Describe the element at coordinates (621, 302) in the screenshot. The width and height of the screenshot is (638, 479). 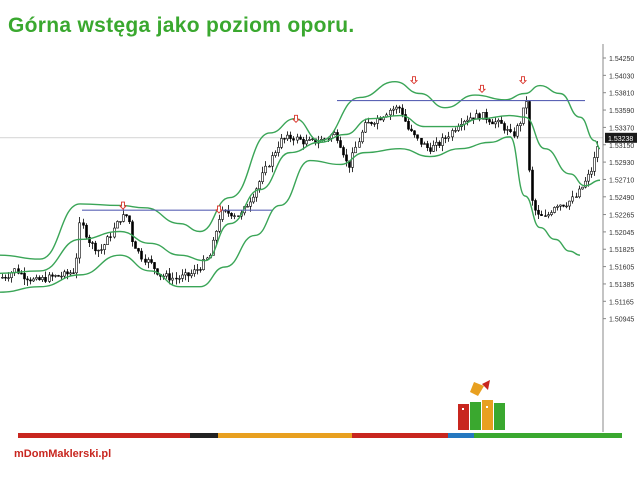
I see `price-tick-label: 1.51165` at that location.